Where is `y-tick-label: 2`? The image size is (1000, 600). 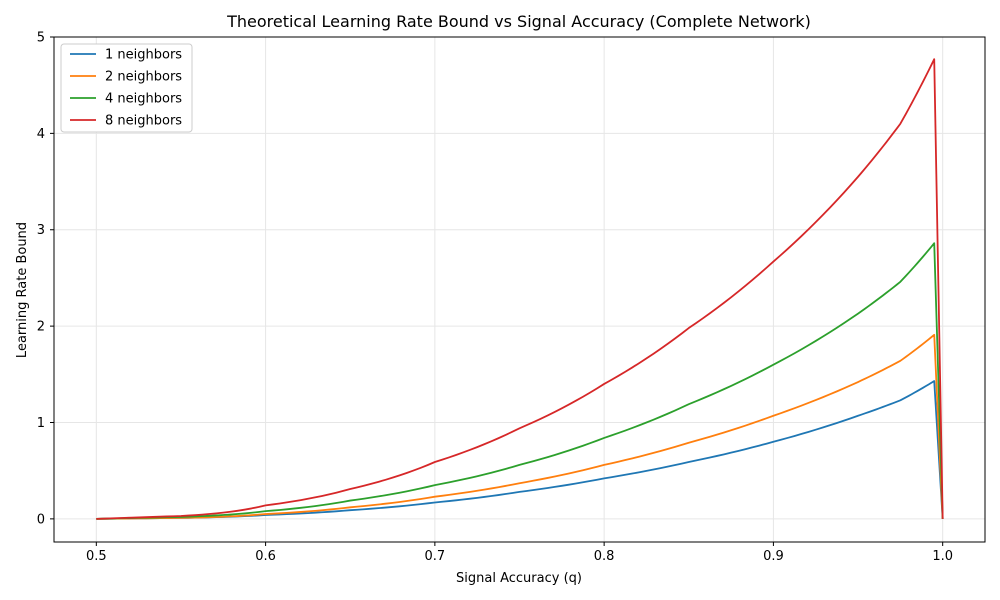
y-tick-label: 2 is located at coordinates (41, 327).